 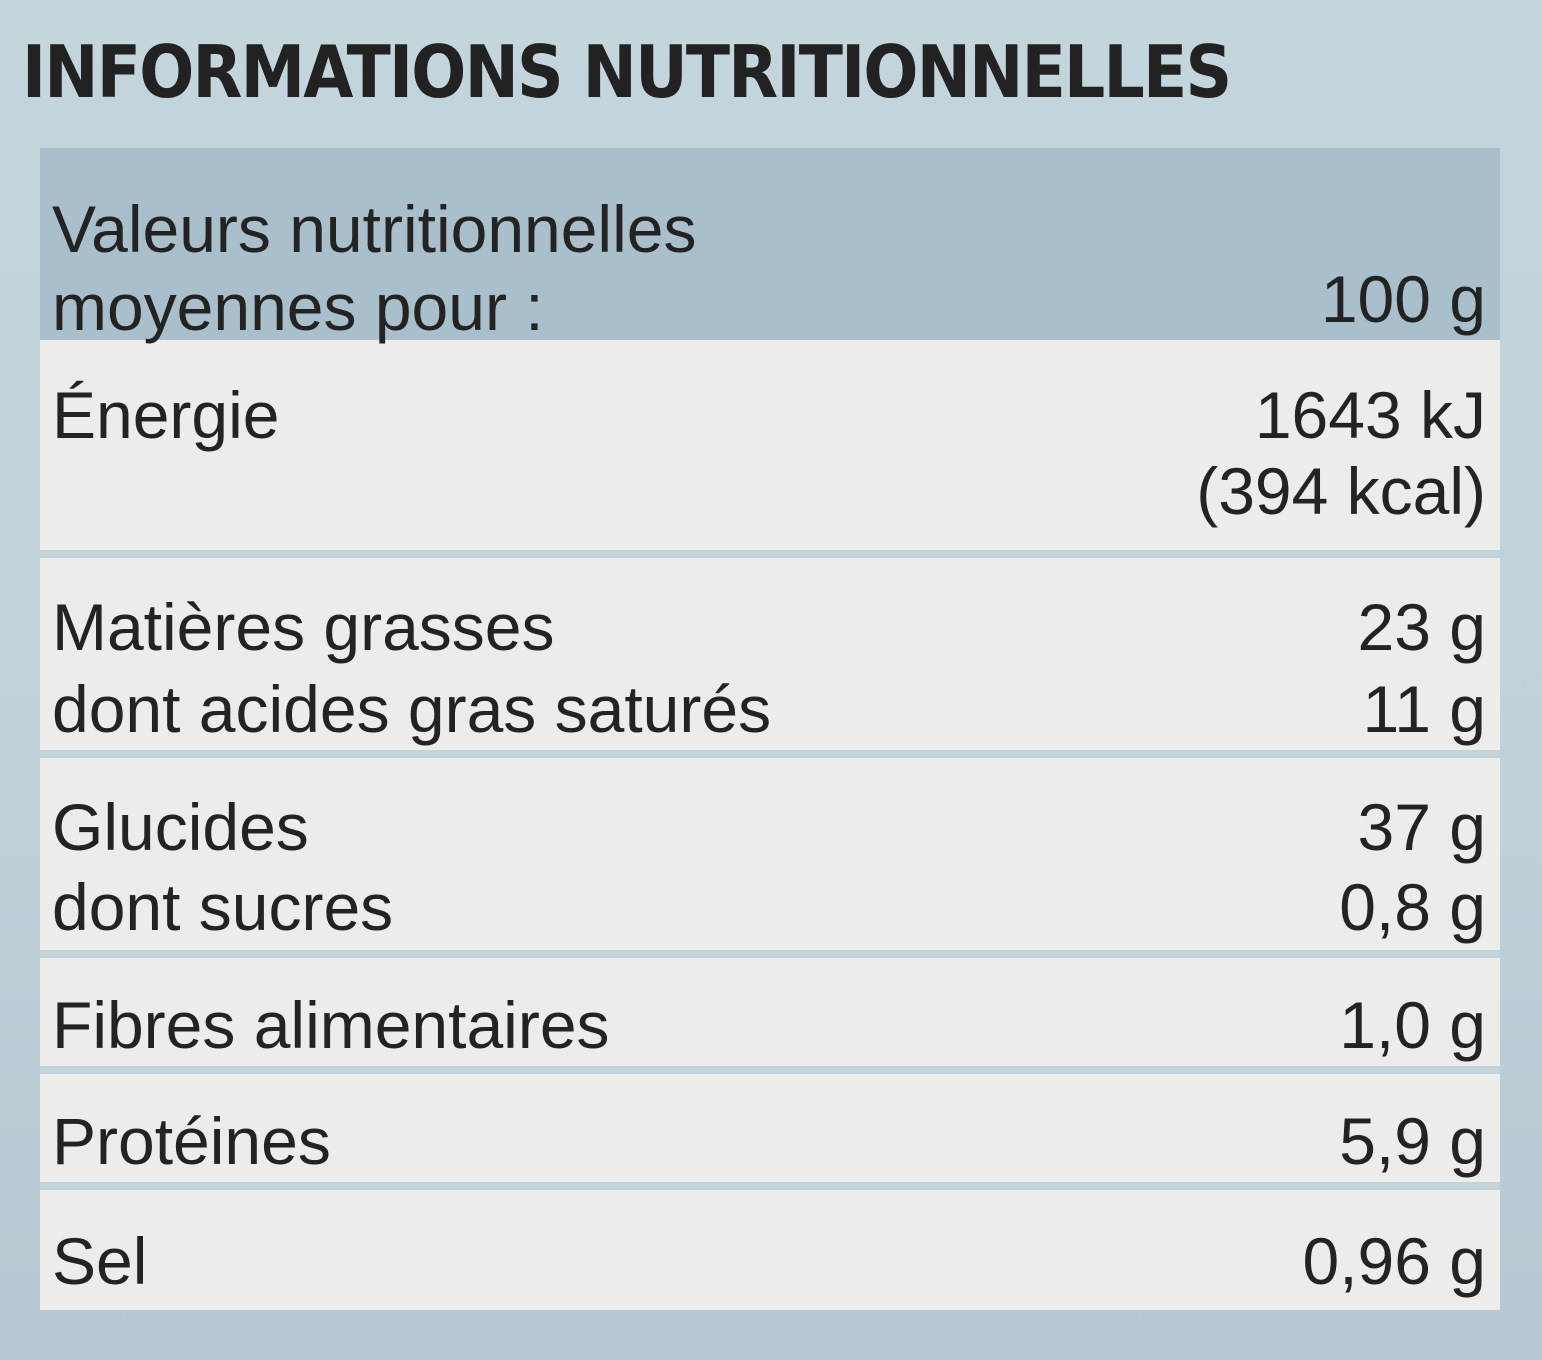 What do you see at coordinates (166, 415) in the screenshot?
I see `row-label: Énergie` at bounding box center [166, 415].